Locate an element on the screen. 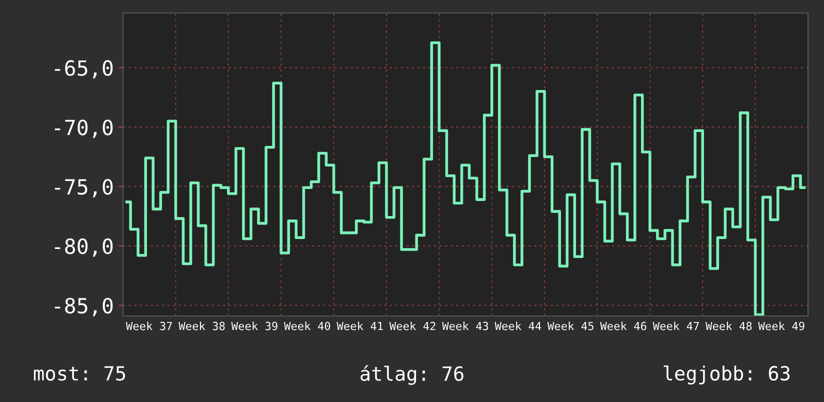  text: legjobb: 63 is located at coordinates (727, 375).